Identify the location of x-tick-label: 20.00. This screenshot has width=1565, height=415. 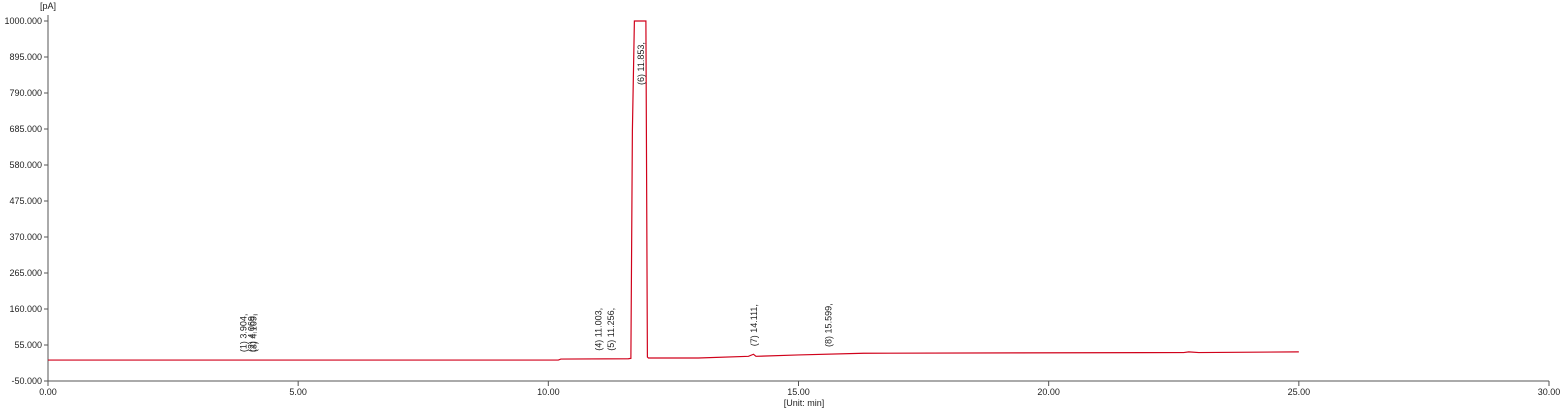
(1048, 392).